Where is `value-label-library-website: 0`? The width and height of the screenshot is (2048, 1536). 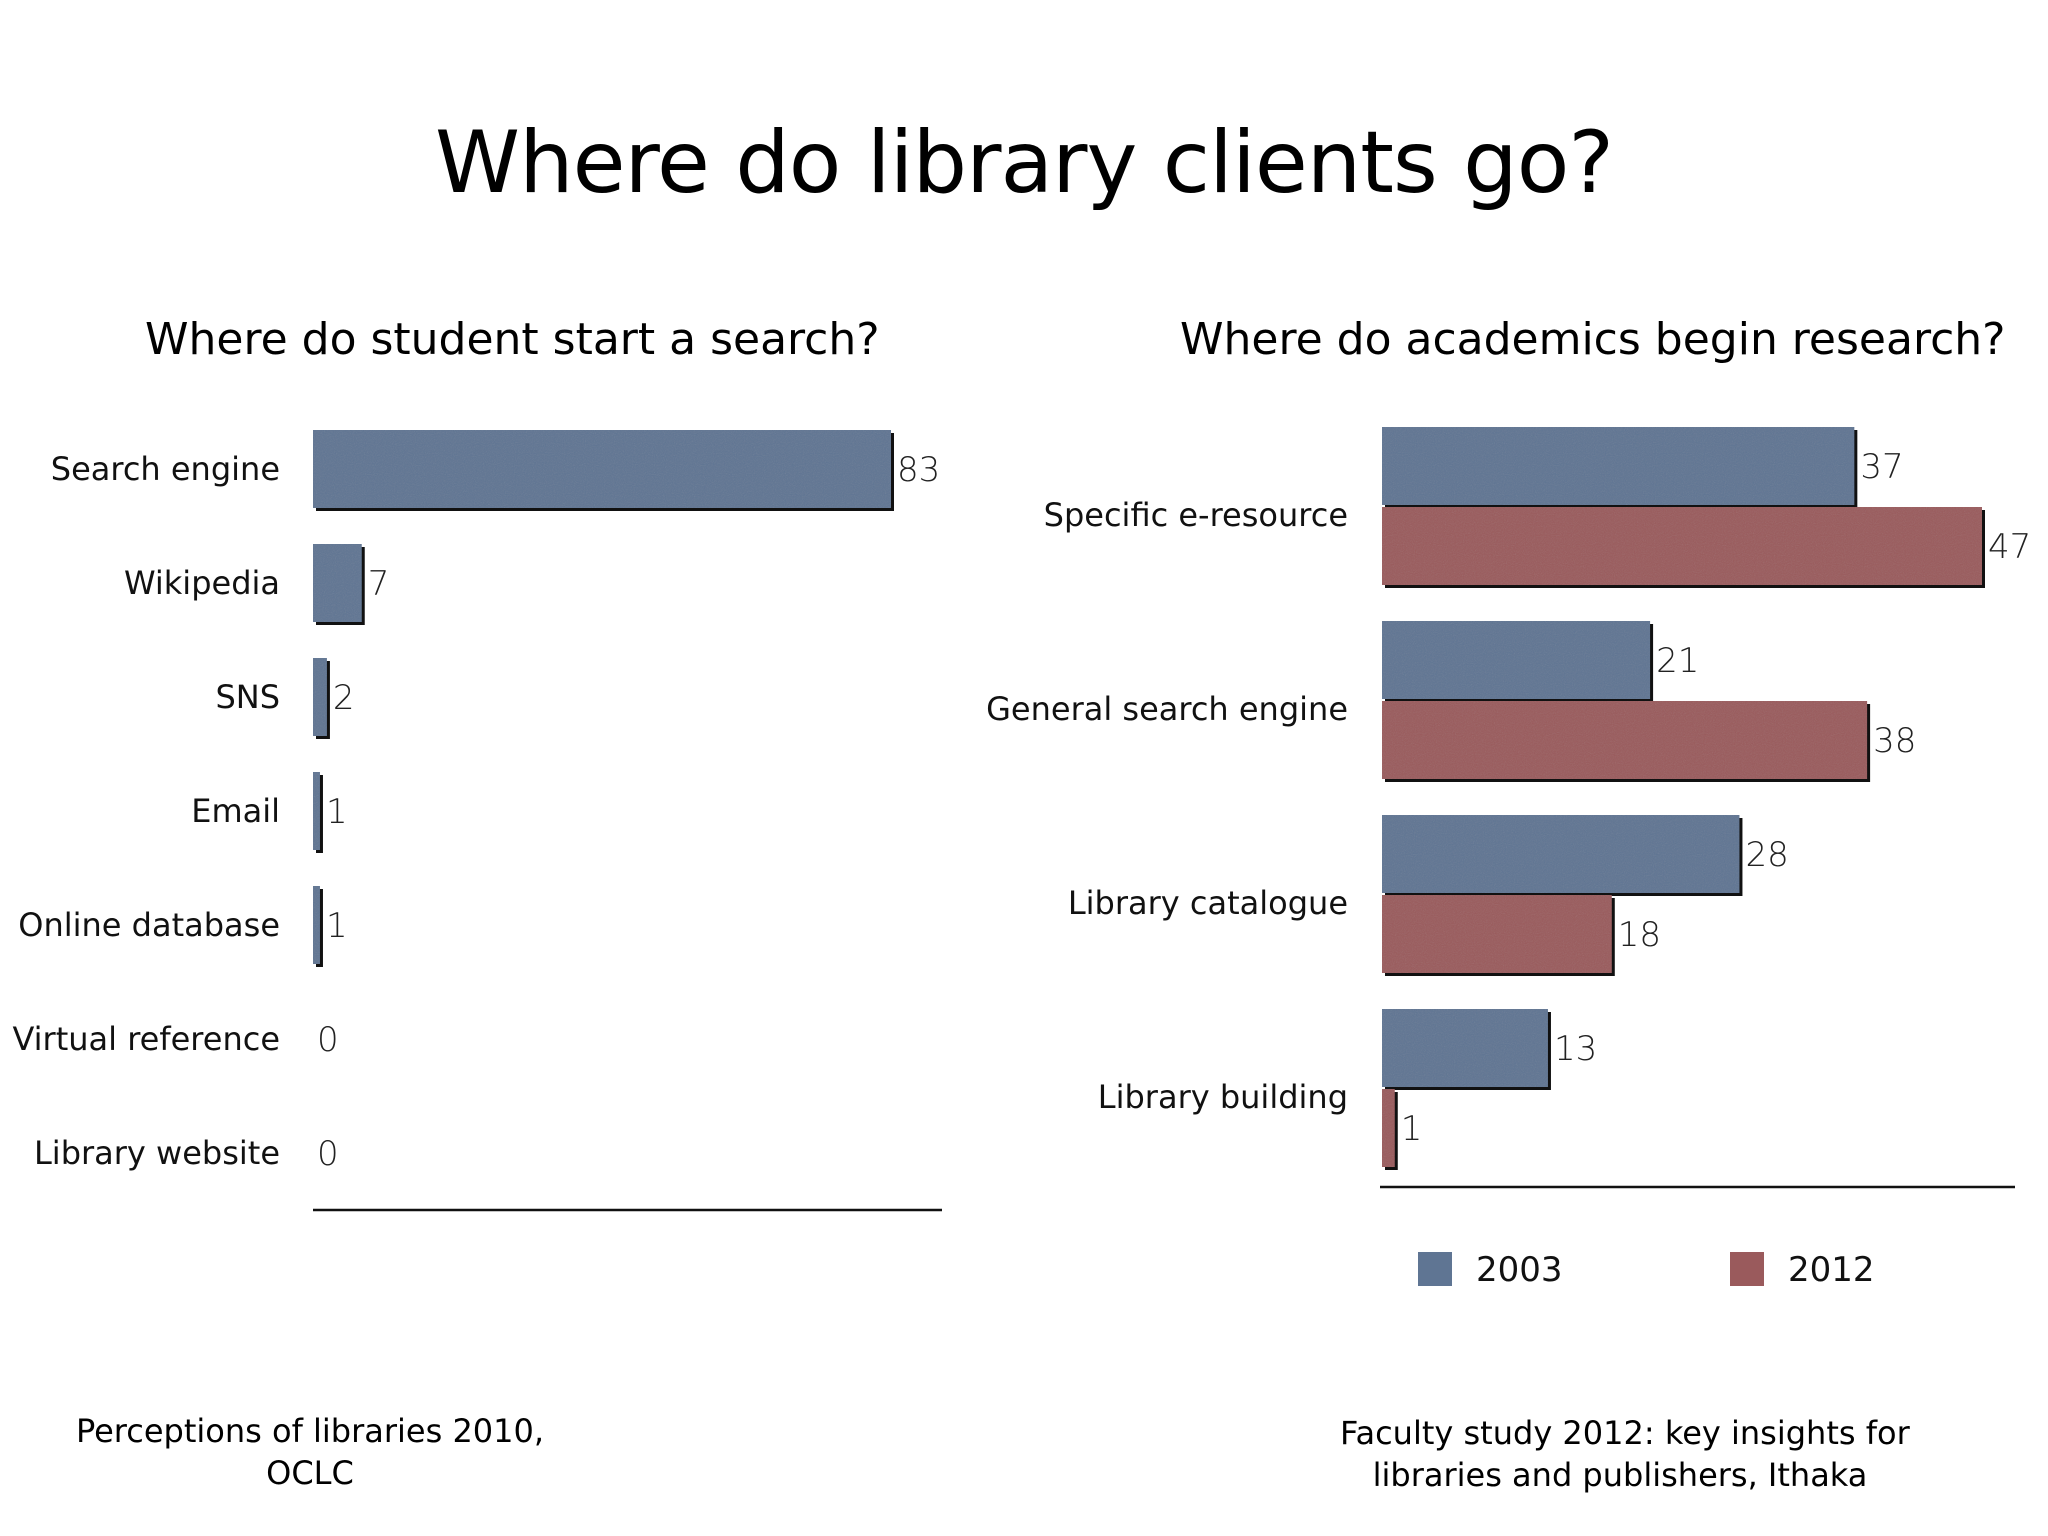 value-label-library-website: 0 is located at coordinates (328, 1154).